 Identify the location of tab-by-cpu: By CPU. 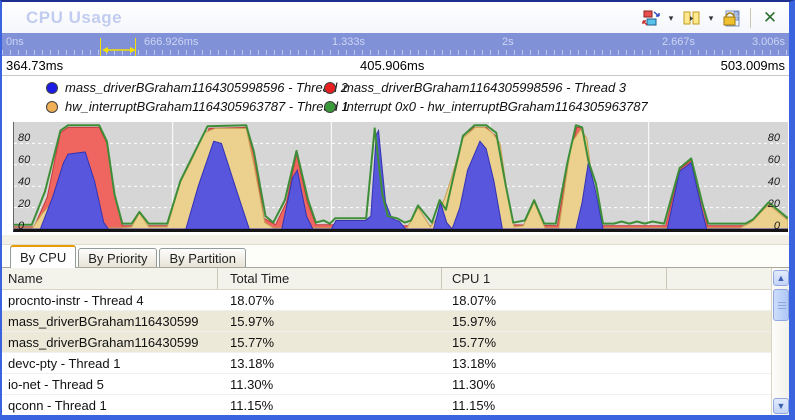
(43, 256).